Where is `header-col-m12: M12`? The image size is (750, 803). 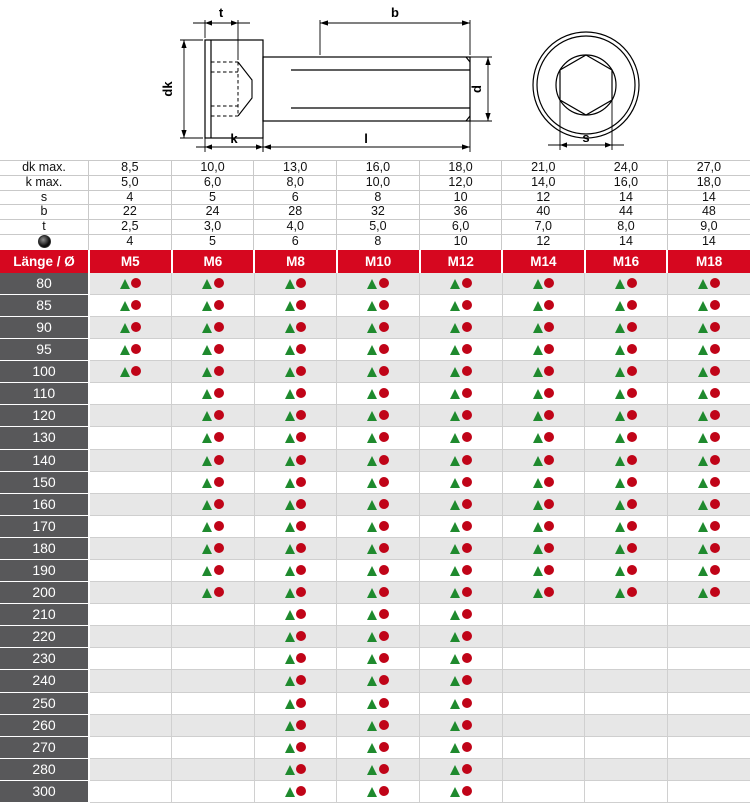
header-col-m12: M12 is located at coordinates (461, 261).